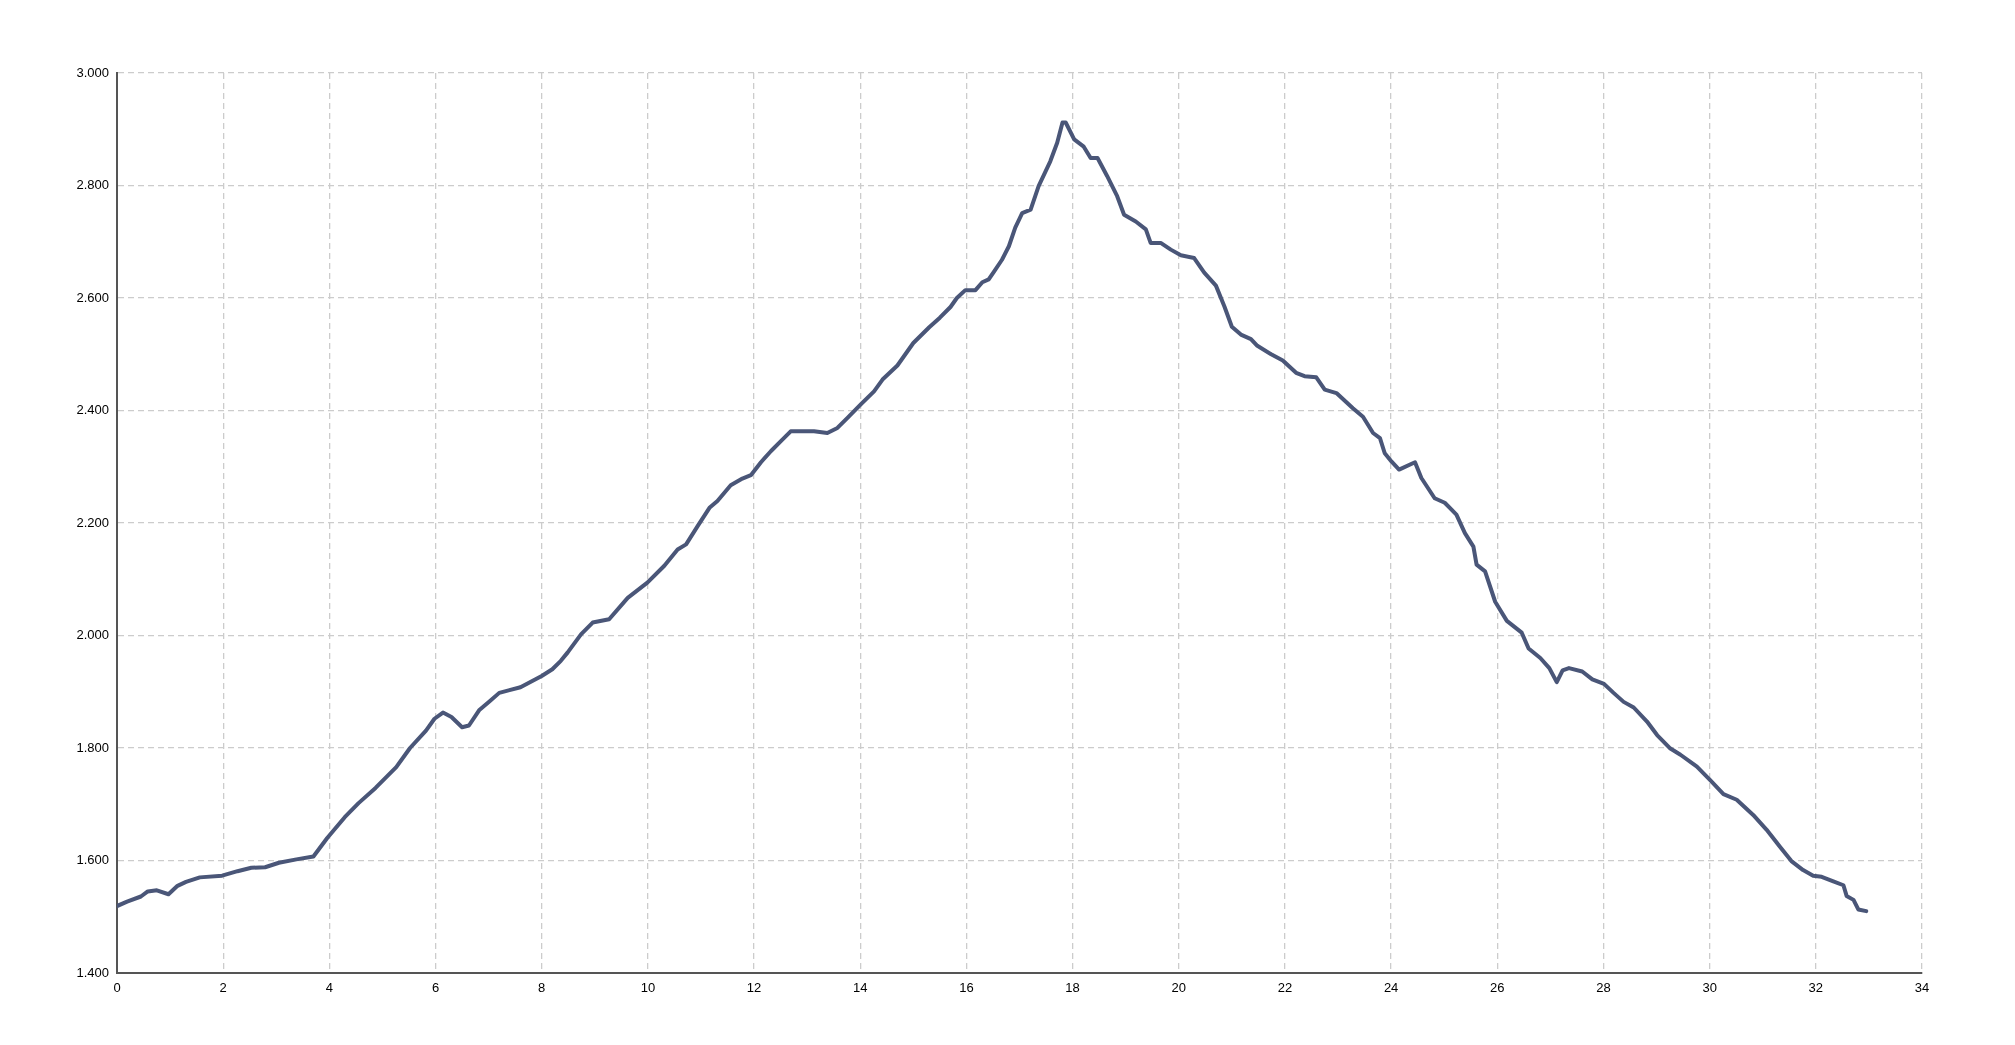 The height and width of the screenshot is (1045, 2015). What do you see at coordinates (92, 72) in the screenshot?
I see `y-tick-label: 3.000` at bounding box center [92, 72].